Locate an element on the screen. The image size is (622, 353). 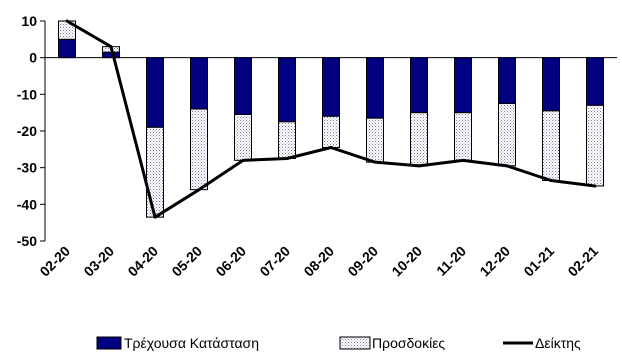
x-tick-label: 12-20 is located at coordinates (494, 261).